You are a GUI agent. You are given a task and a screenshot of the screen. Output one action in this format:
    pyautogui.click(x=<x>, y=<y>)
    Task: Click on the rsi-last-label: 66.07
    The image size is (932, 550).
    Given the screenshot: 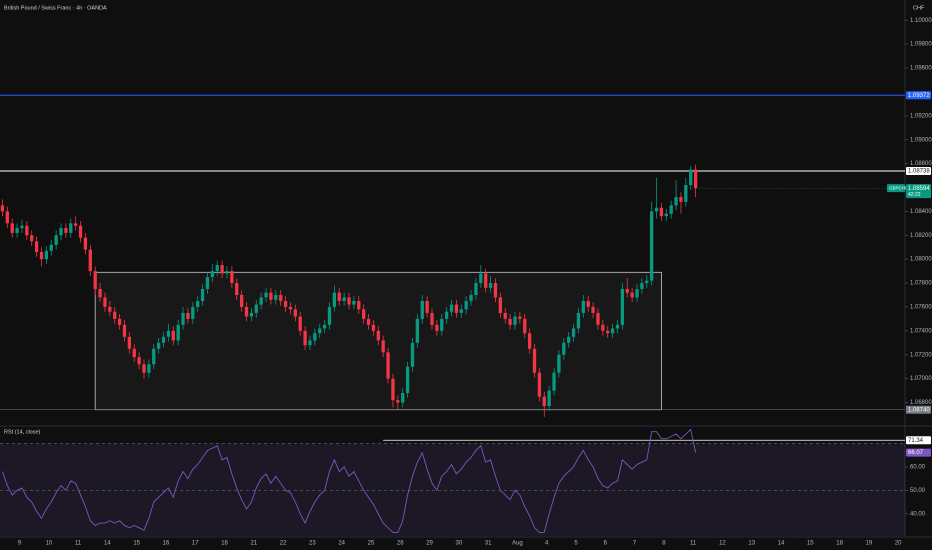 What is the action you would take?
    pyautogui.click(x=916, y=453)
    